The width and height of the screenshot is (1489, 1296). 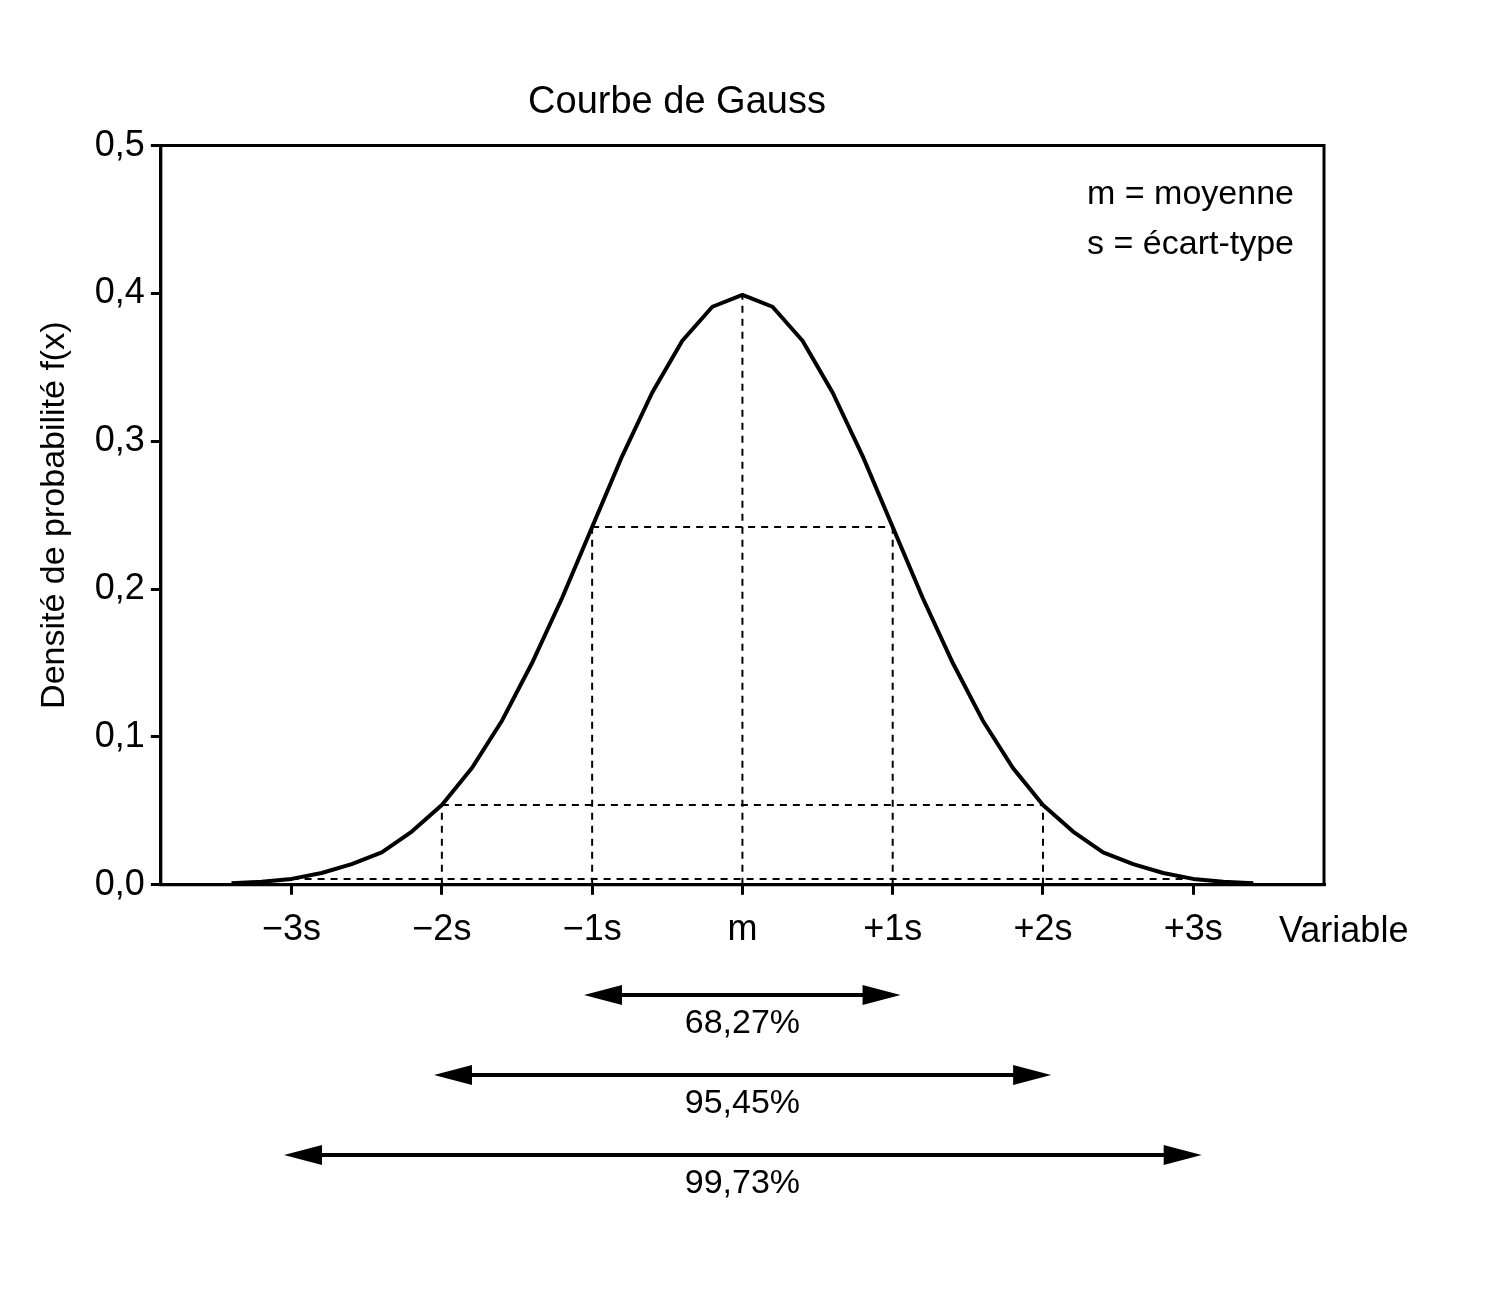 I want to click on x-tick-label: −1s, so click(x=592, y=928).